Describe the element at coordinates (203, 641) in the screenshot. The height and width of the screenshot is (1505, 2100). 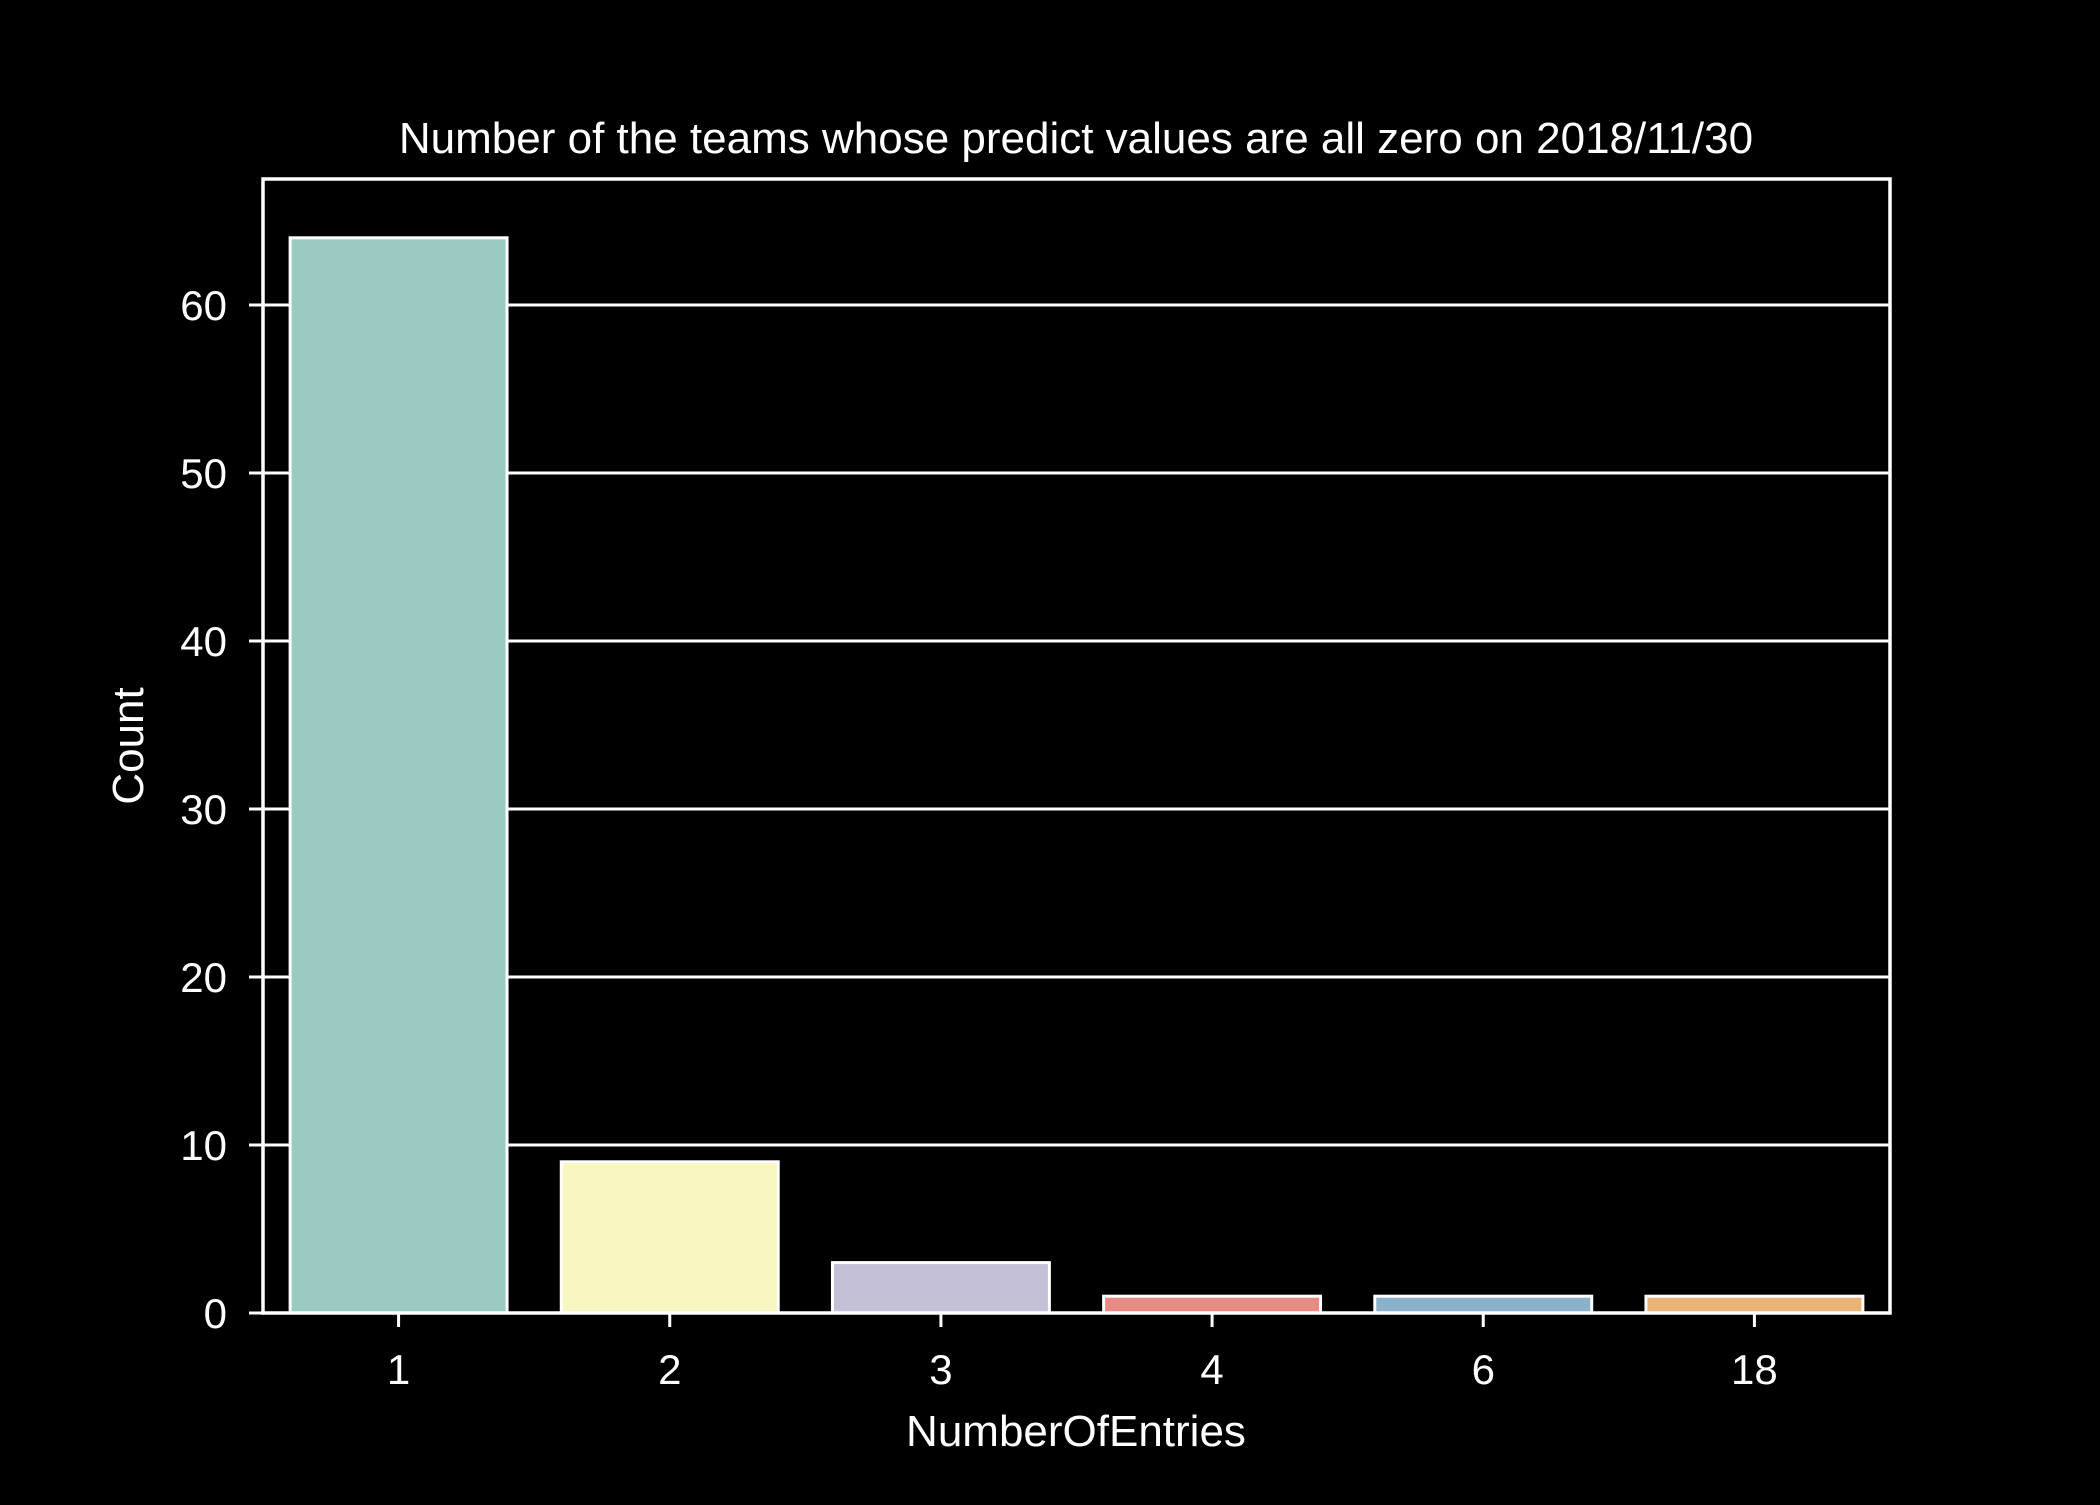
I see `y-tick-label: 40` at that location.